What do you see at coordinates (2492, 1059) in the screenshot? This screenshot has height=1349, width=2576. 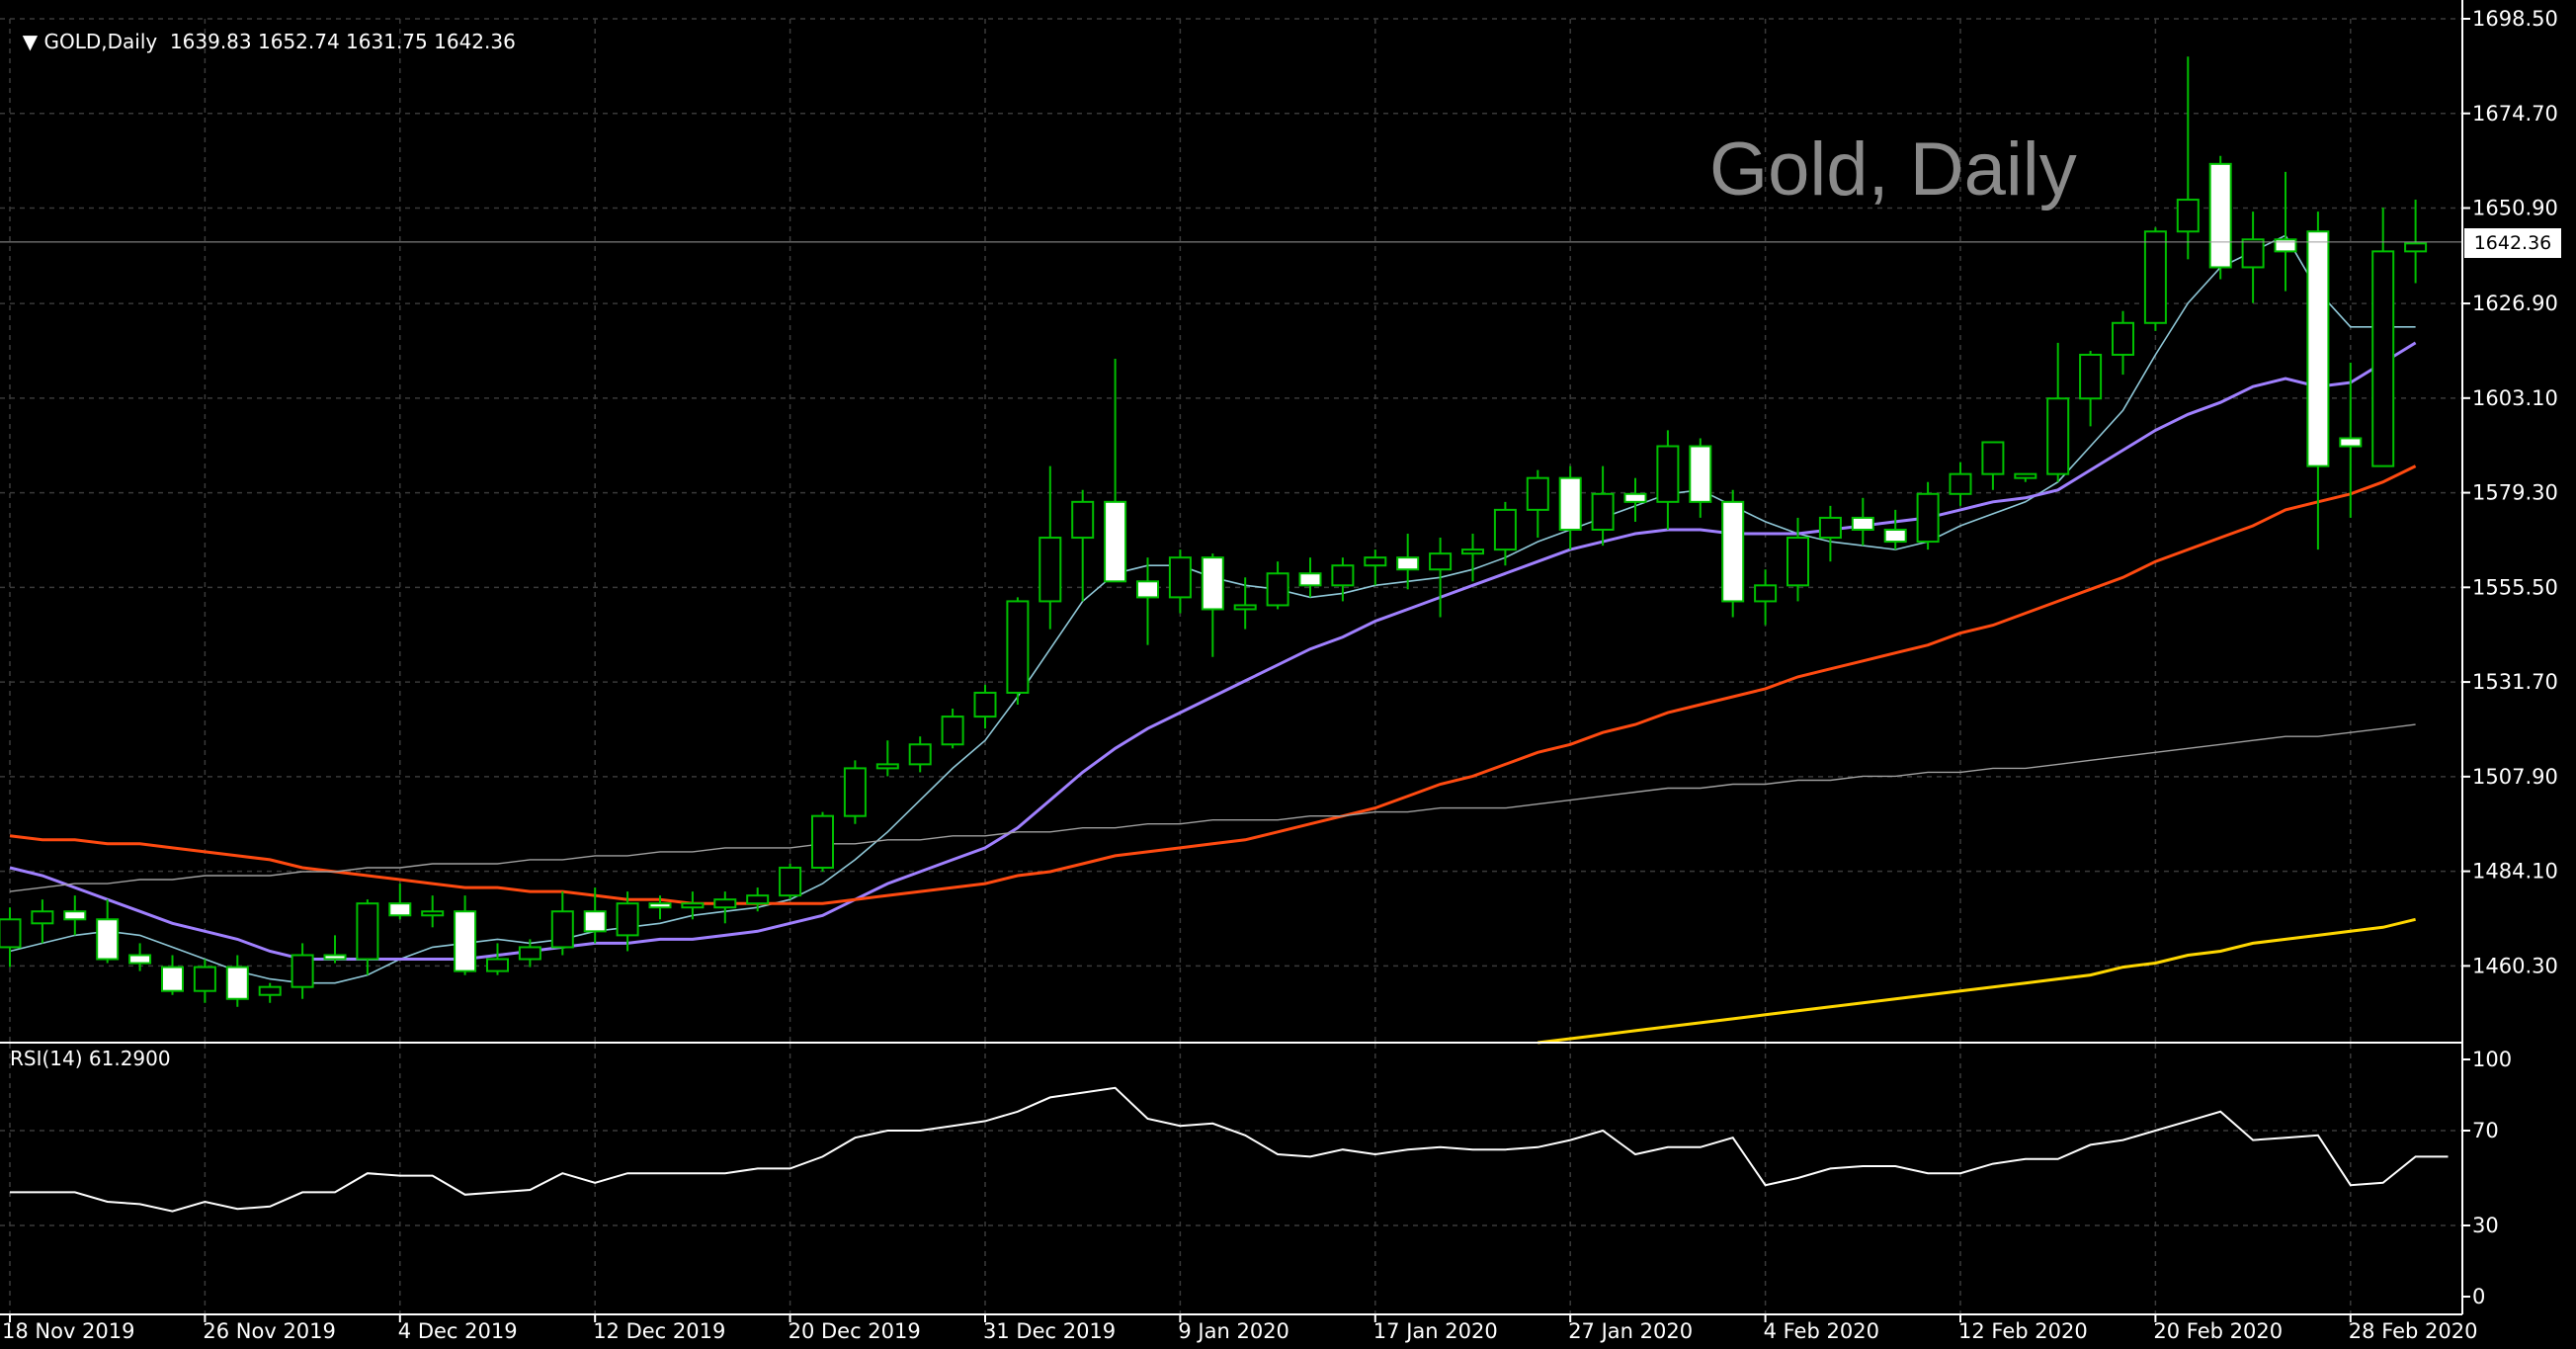 I see `rsi-tick-label: 100` at bounding box center [2492, 1059].